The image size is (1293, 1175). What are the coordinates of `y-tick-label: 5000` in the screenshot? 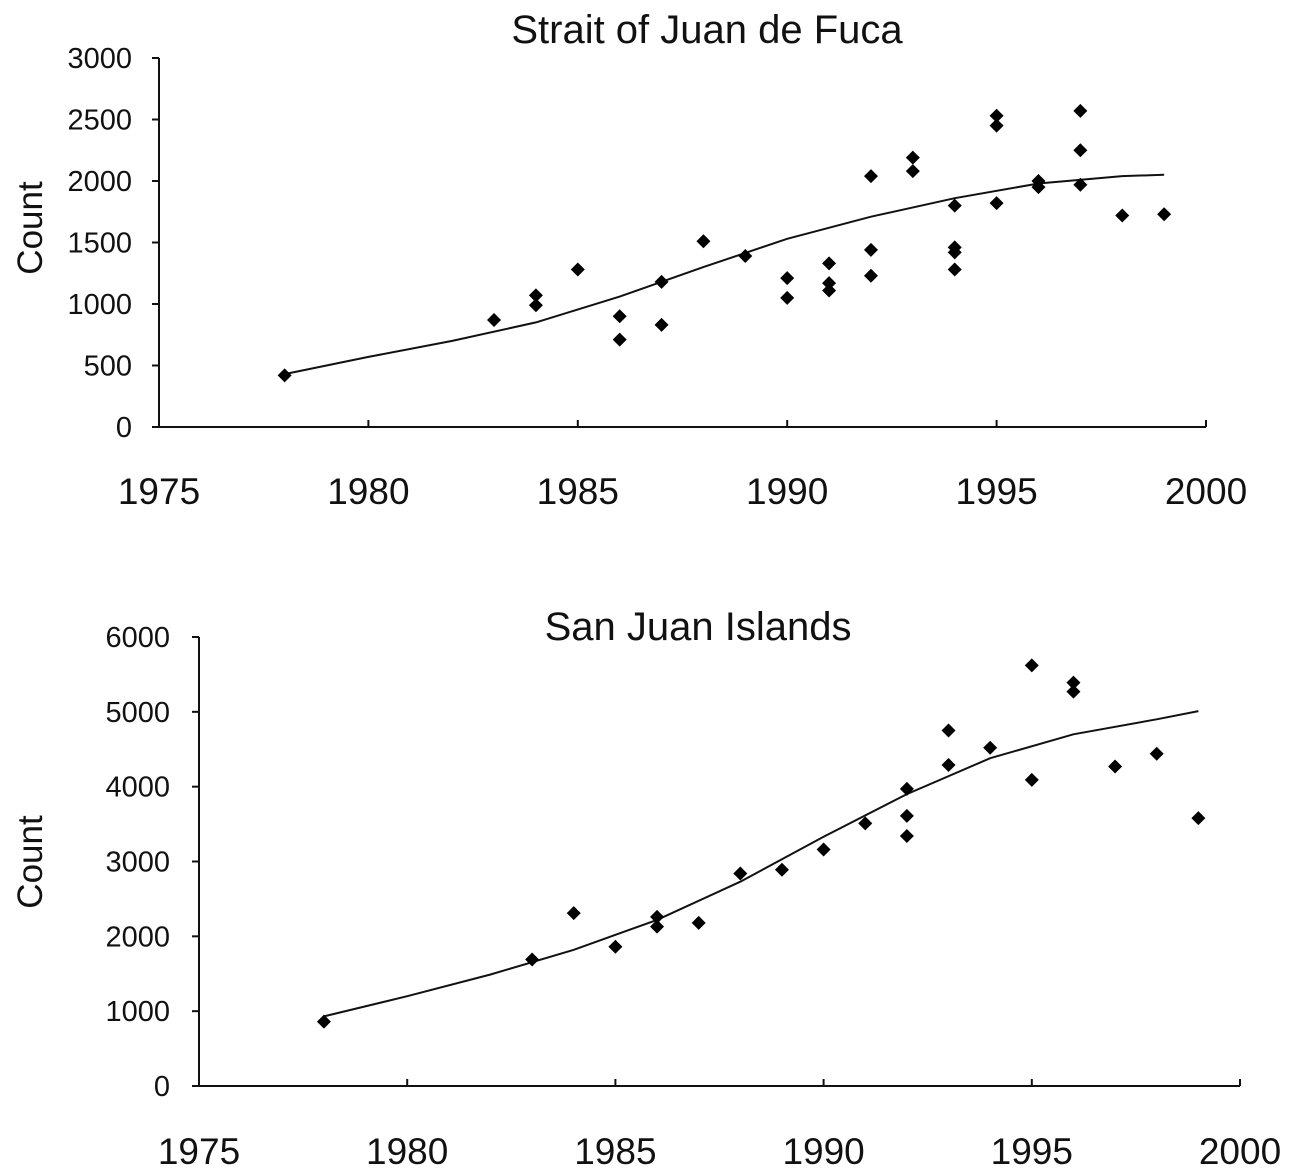 It's located at (137, 713).